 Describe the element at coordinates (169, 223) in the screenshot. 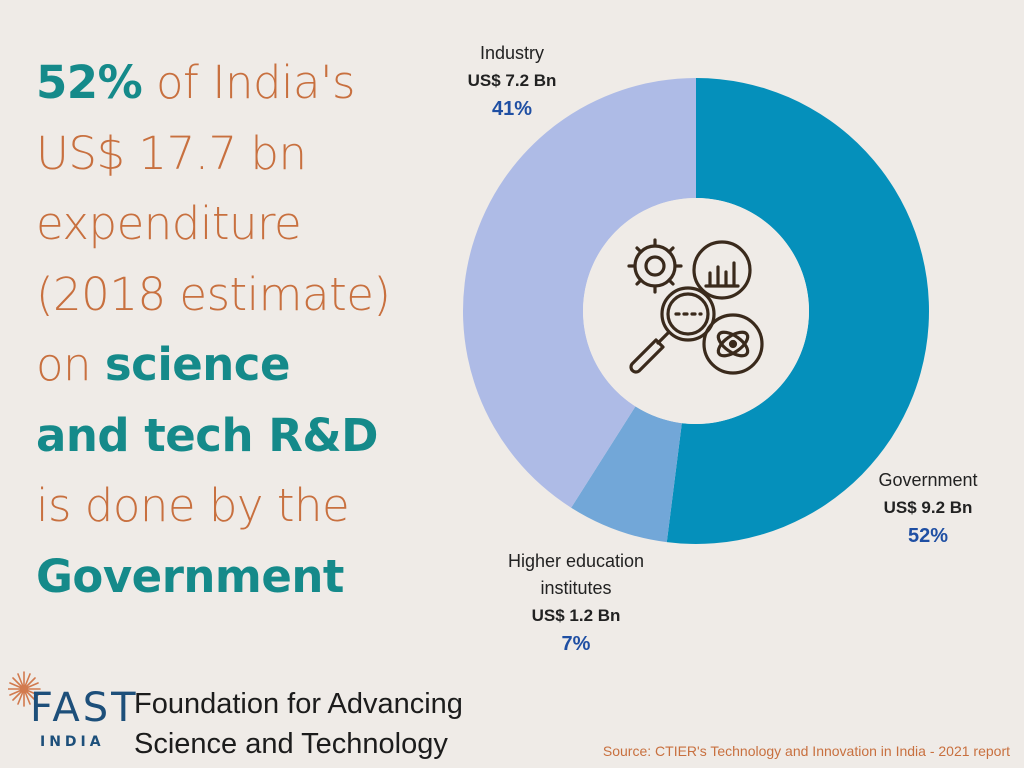

I see `headline-line-3: expenditure` at that location.